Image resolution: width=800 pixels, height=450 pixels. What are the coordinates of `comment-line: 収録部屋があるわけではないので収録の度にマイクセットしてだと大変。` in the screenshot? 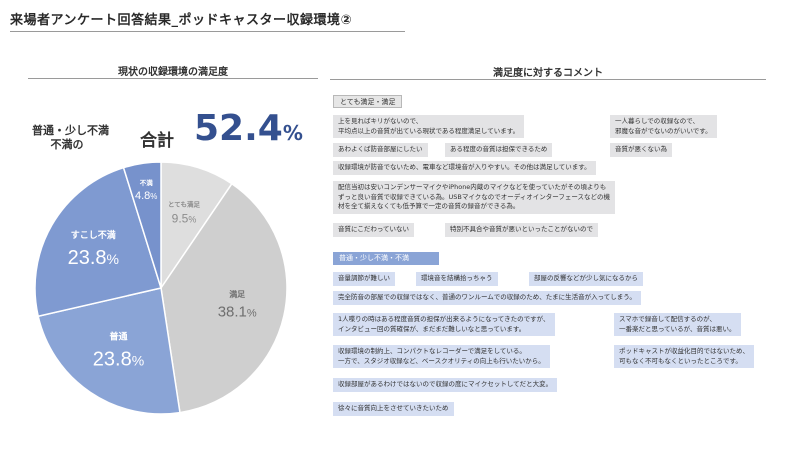 It's located at (445, 384).